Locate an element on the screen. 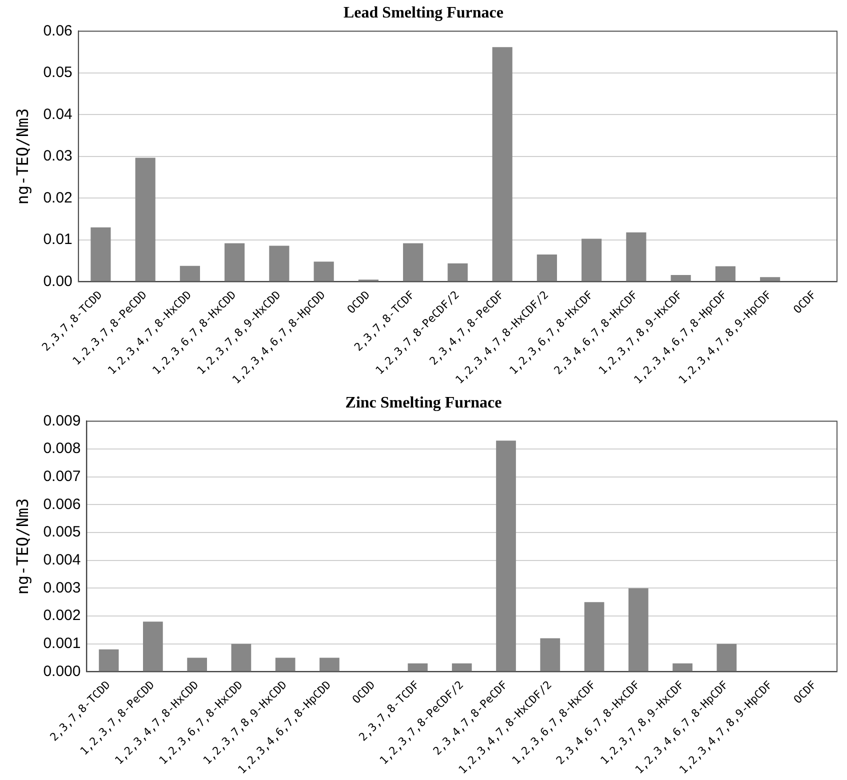 Image resolution: width=847 pixels, height=780 pixels. y-tick-label: 0.006 is located at coordinates (62, 504).